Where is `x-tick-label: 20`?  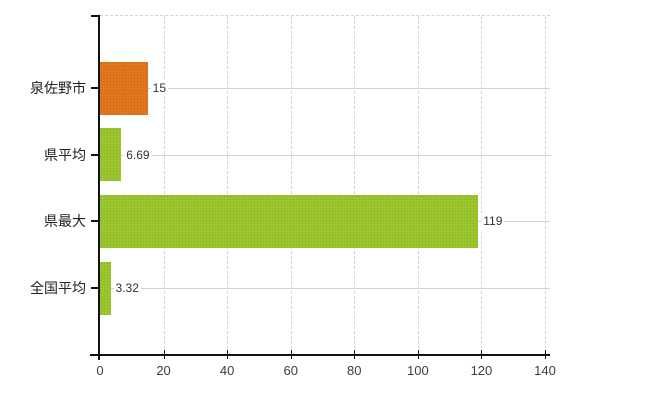
x-tick-label: 20 is located at coordinates (163, 370).